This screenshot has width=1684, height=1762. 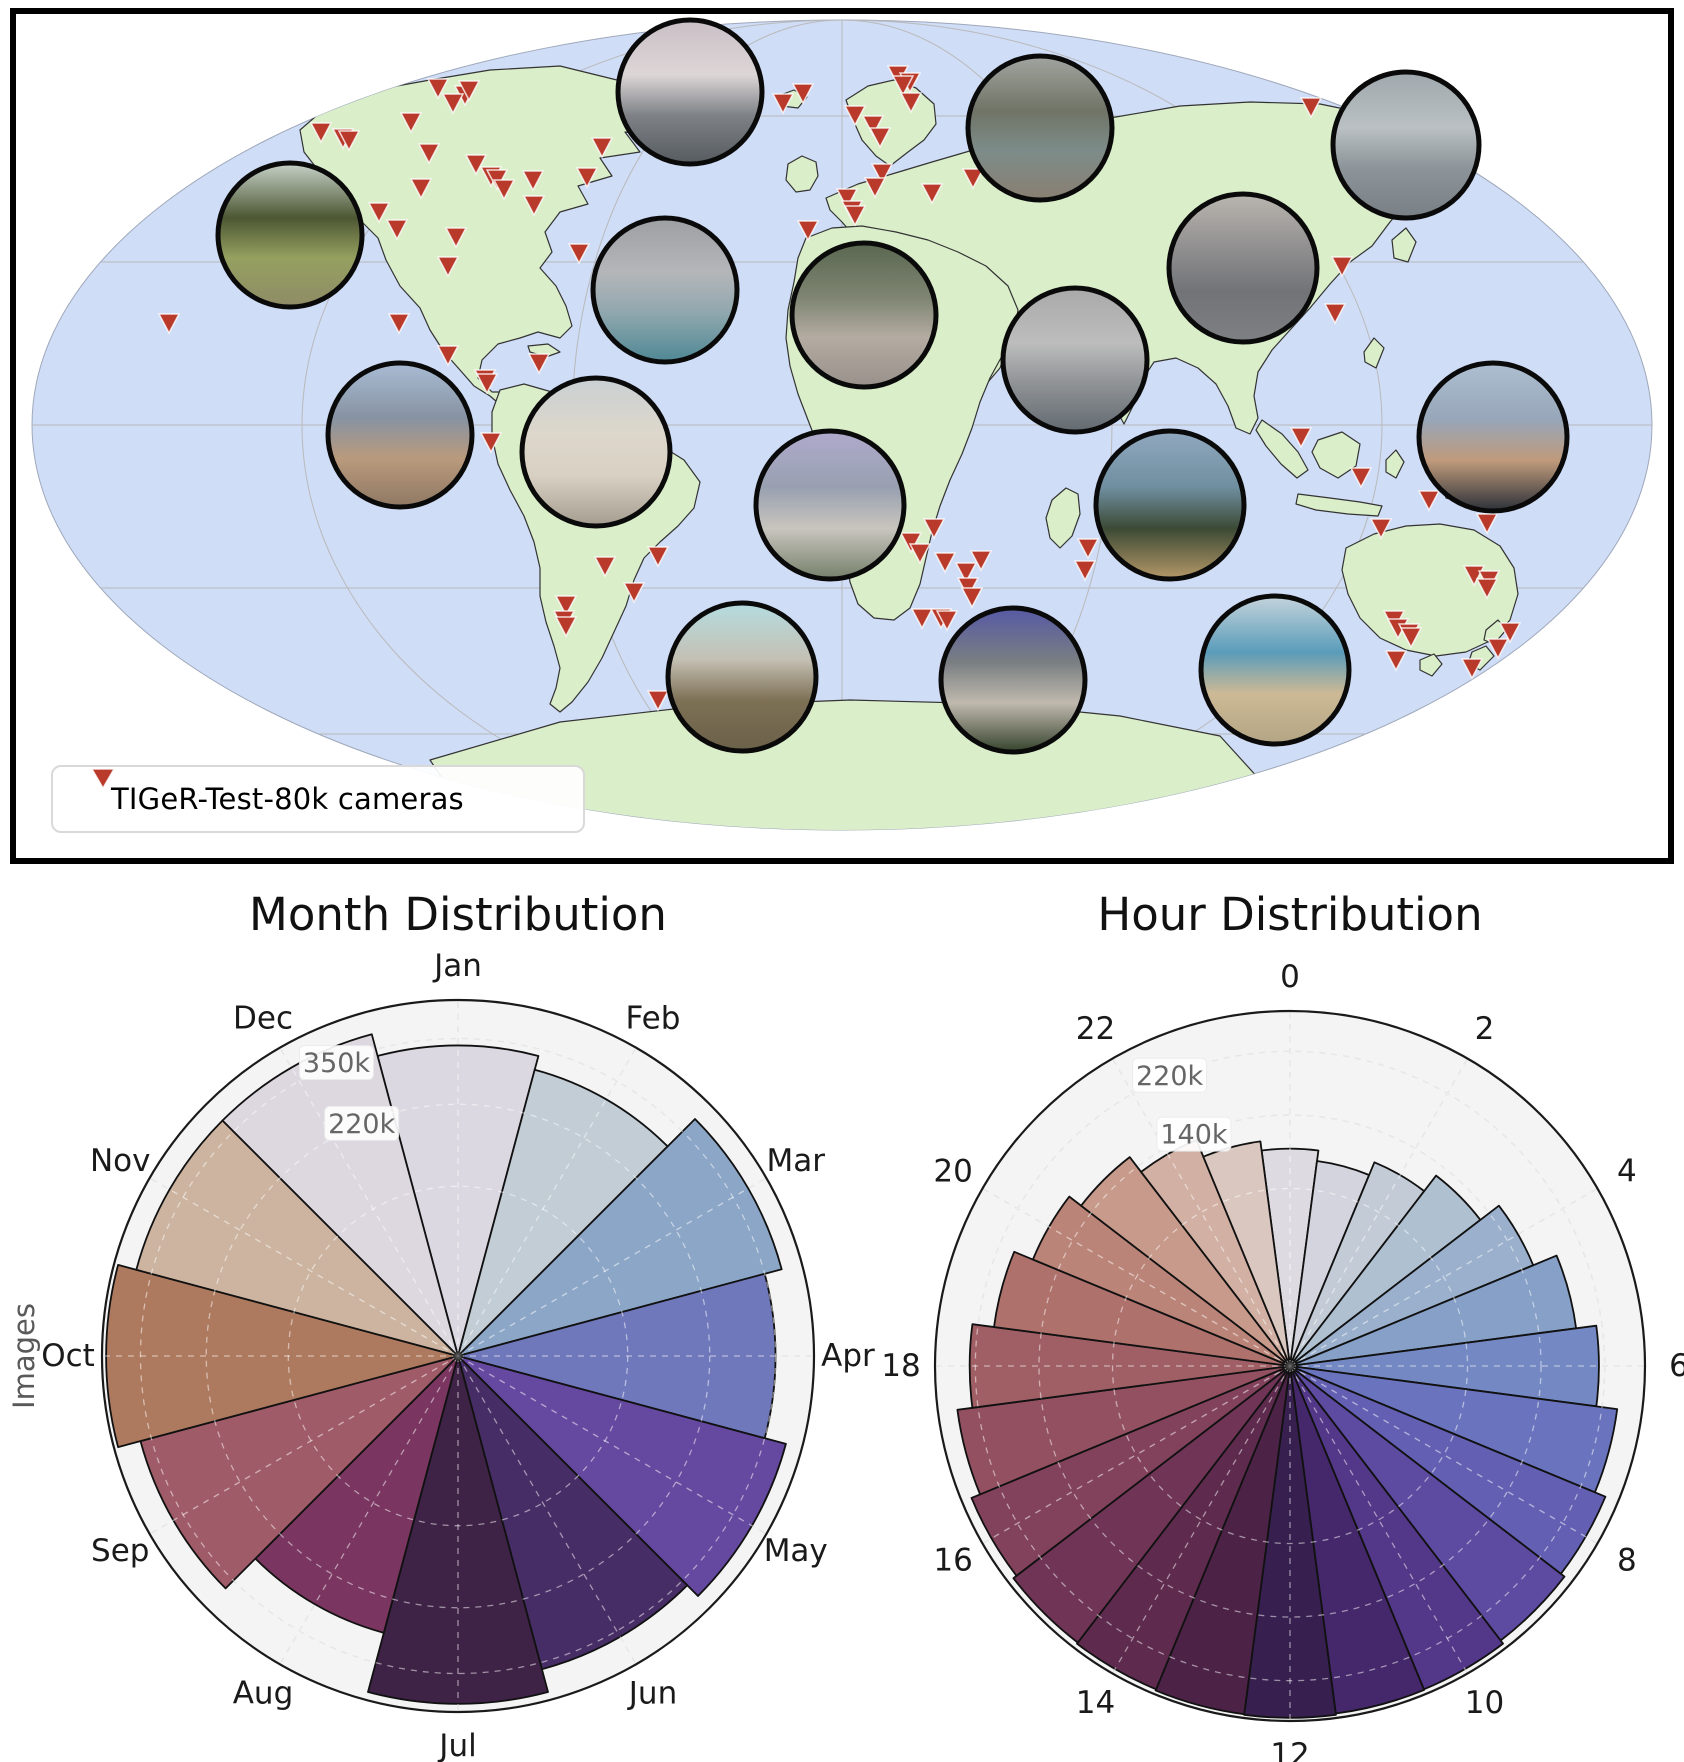 I want to click on radial-tick-220k: 220k, so click(x=362, y=1124).